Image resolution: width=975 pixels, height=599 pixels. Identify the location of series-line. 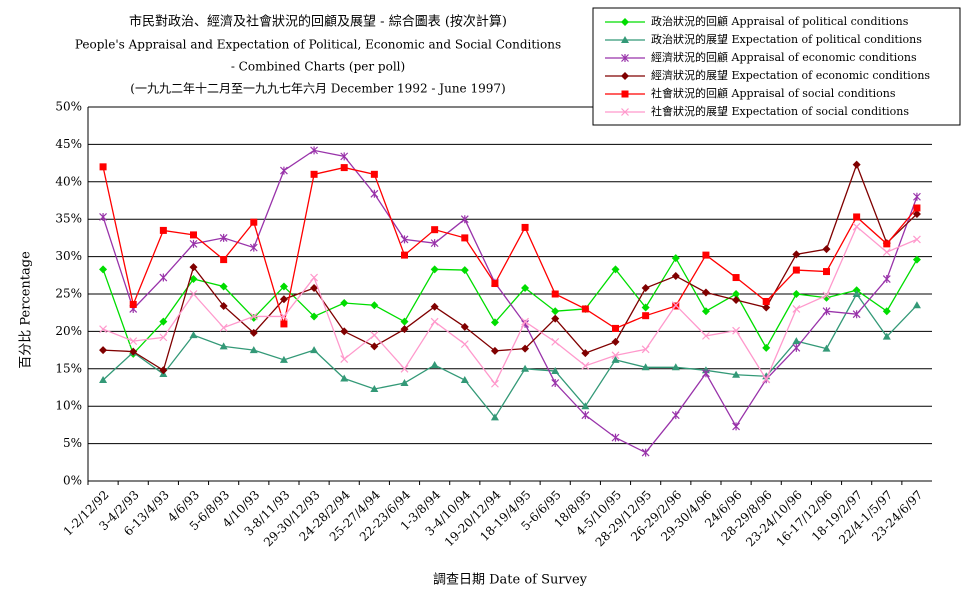
(510, 306).